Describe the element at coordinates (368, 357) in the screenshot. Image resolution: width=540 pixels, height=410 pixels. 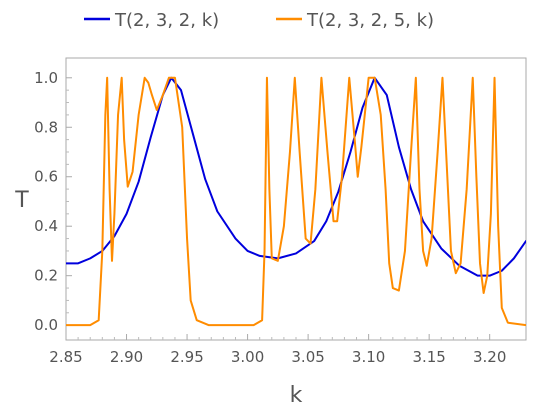
I see `x-tick-label: 3.10` at that location.